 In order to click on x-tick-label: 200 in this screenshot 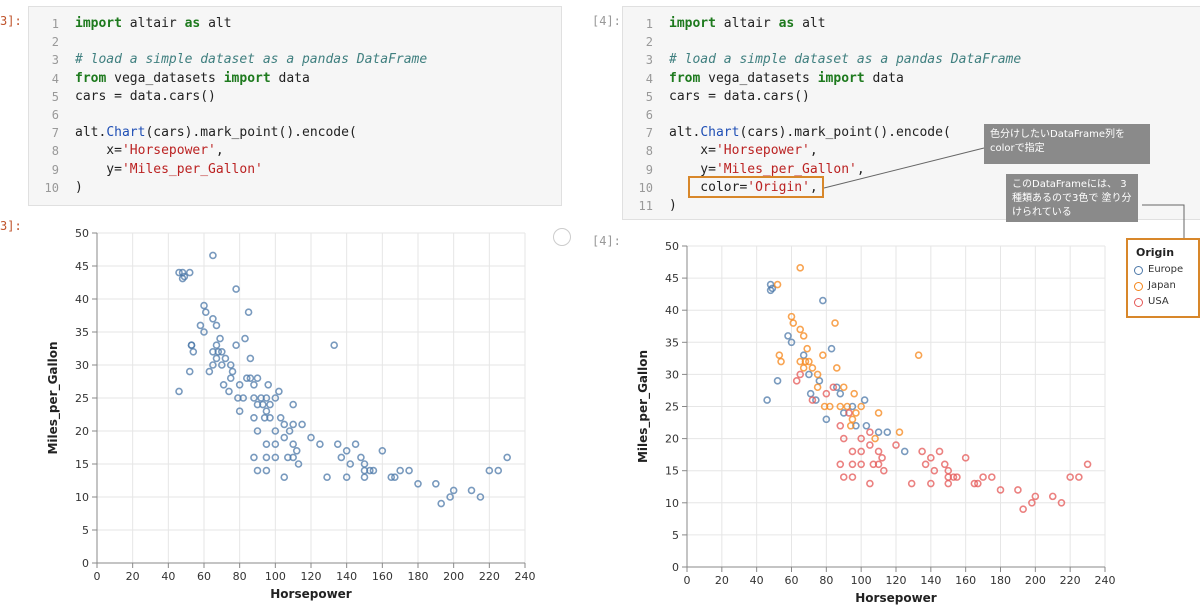, I will do `click(1035, 580)`.